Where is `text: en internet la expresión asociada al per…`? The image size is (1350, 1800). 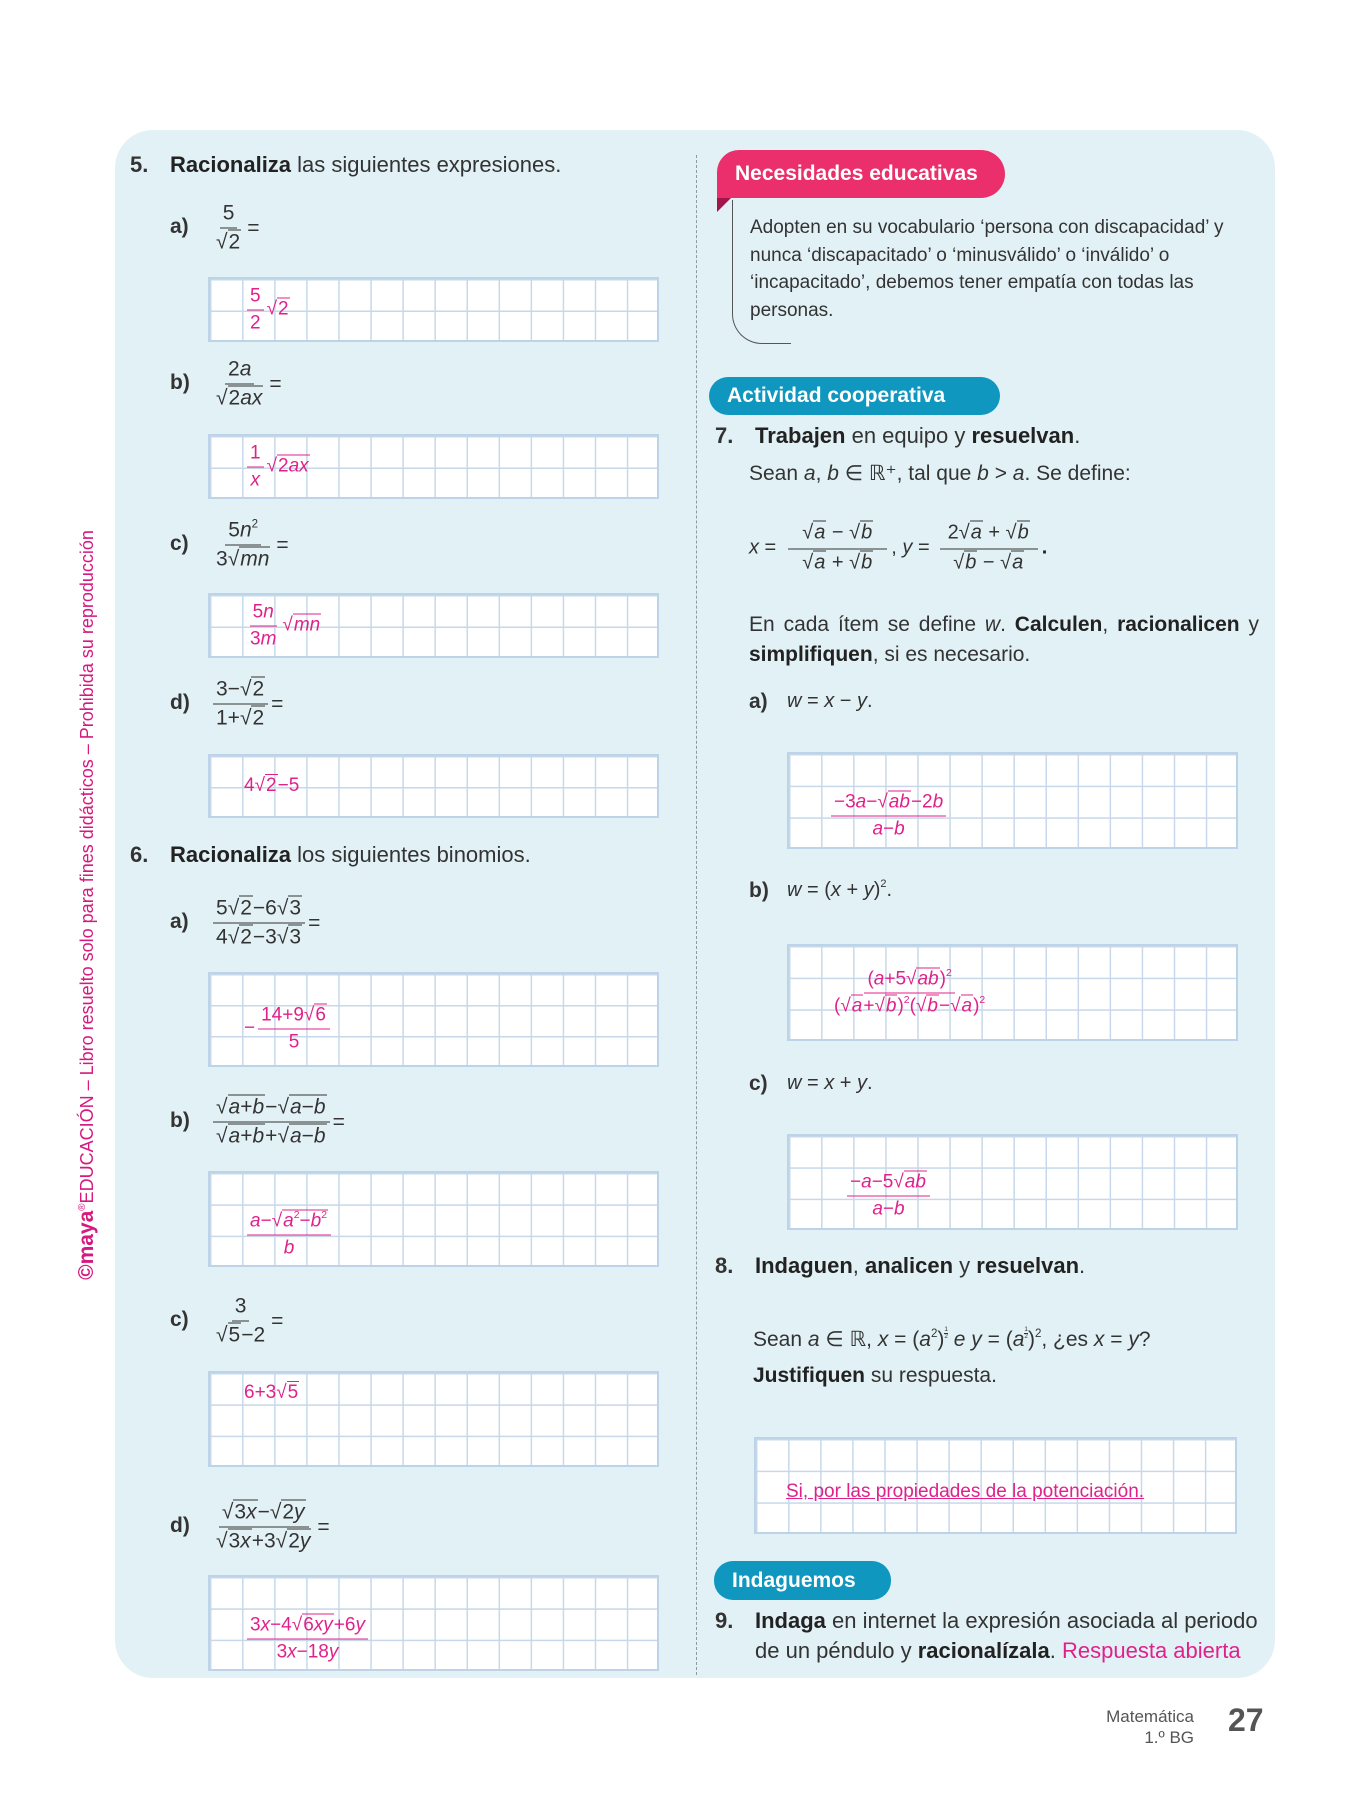 text: en internet la expresión asociada al per… is located at coordinates (1006, 1635).